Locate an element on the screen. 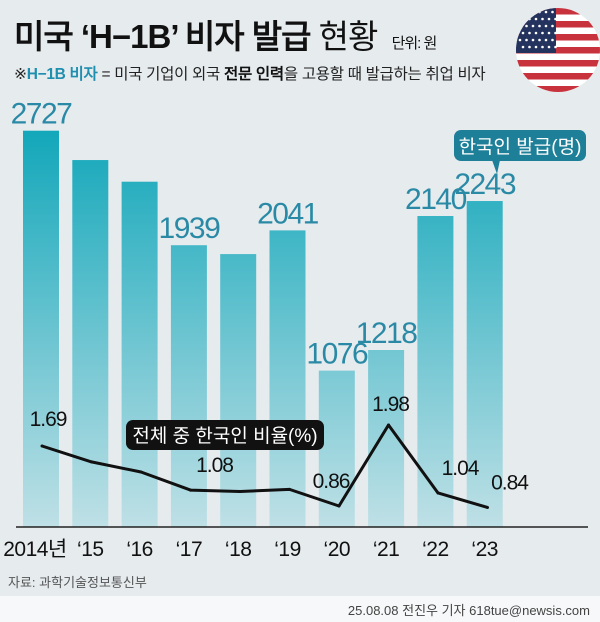 The height and width of the screenshot is (622, 600). subtitle-mark: ※ is located at coordinates (20, 74).